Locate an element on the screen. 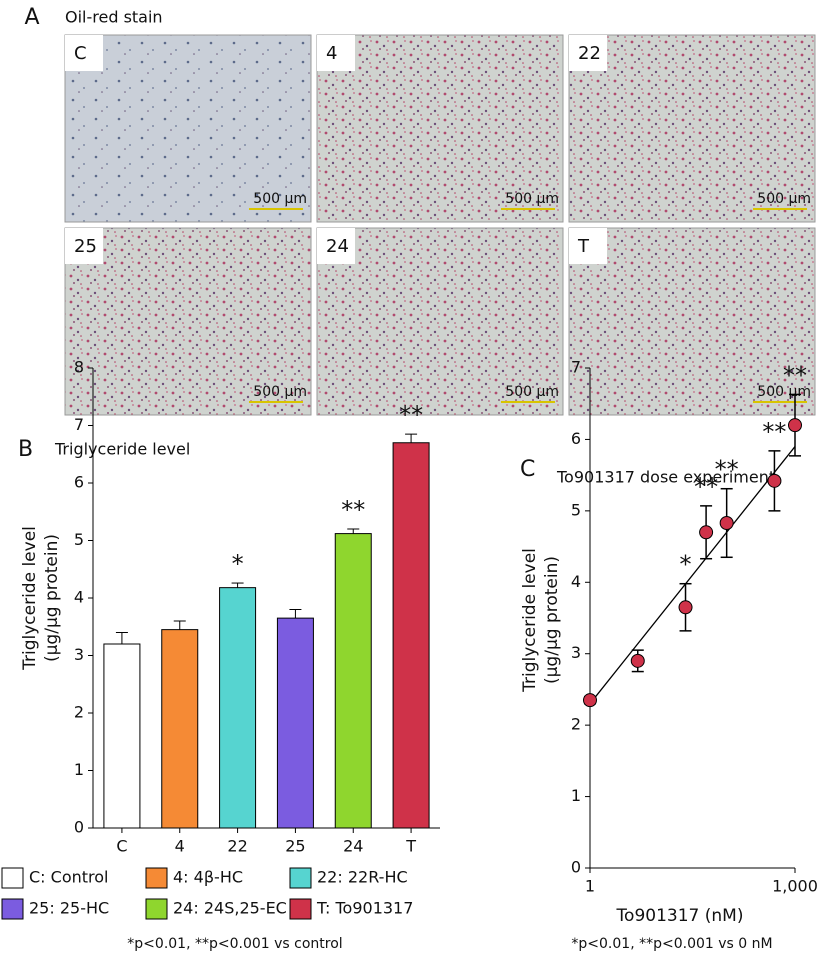 Image resolution: width=839 pixels, height=960 pixels. panel-letter: B is located at coordinates (25, 449).